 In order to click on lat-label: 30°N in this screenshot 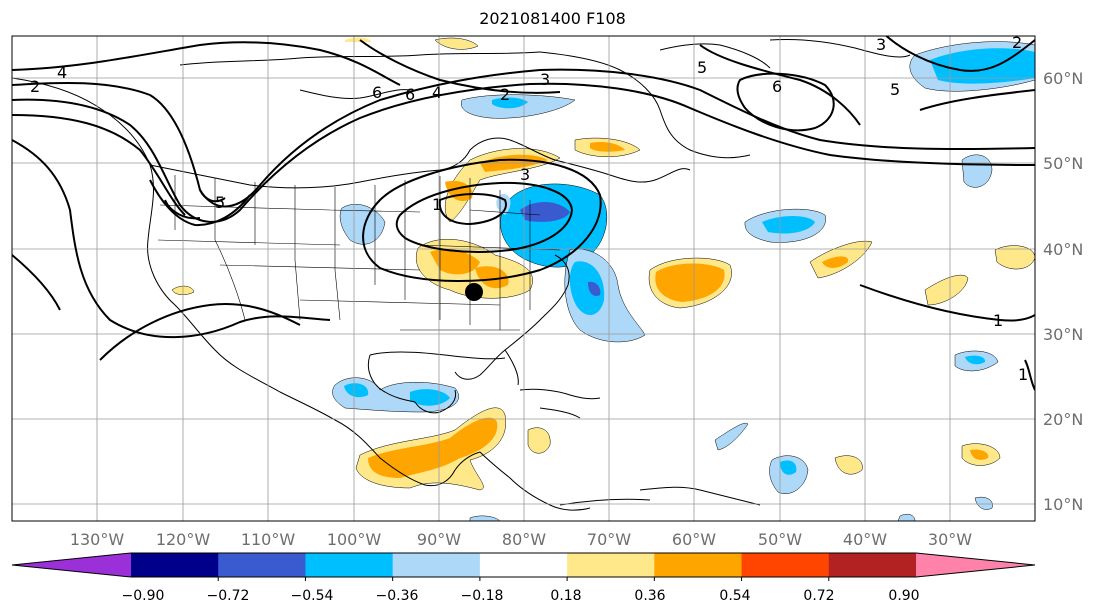, I will do `click(1063, 334)`.